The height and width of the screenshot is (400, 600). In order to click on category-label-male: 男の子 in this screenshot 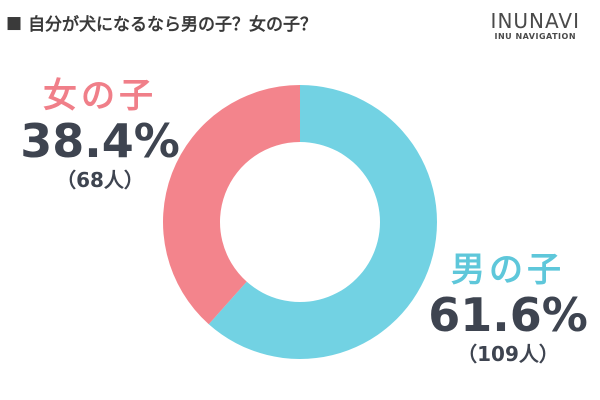, I will do `click(508, 270)`.